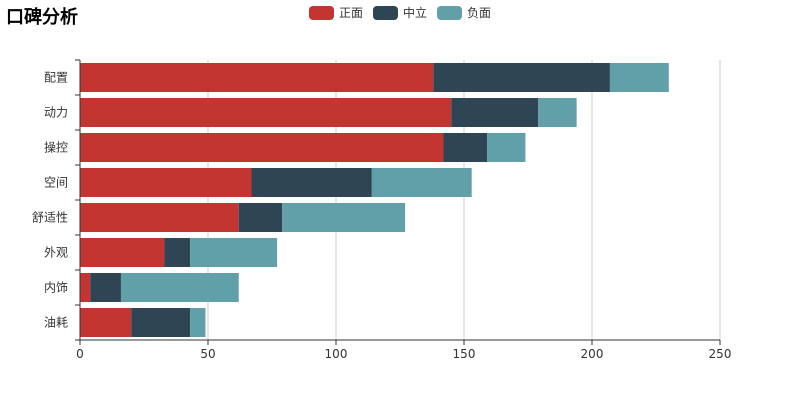 This screenshot has width=800, height=400. Describe the element at coordinates (80, 354) in the screenshot. I see `x-tick-label: 0` at that location.